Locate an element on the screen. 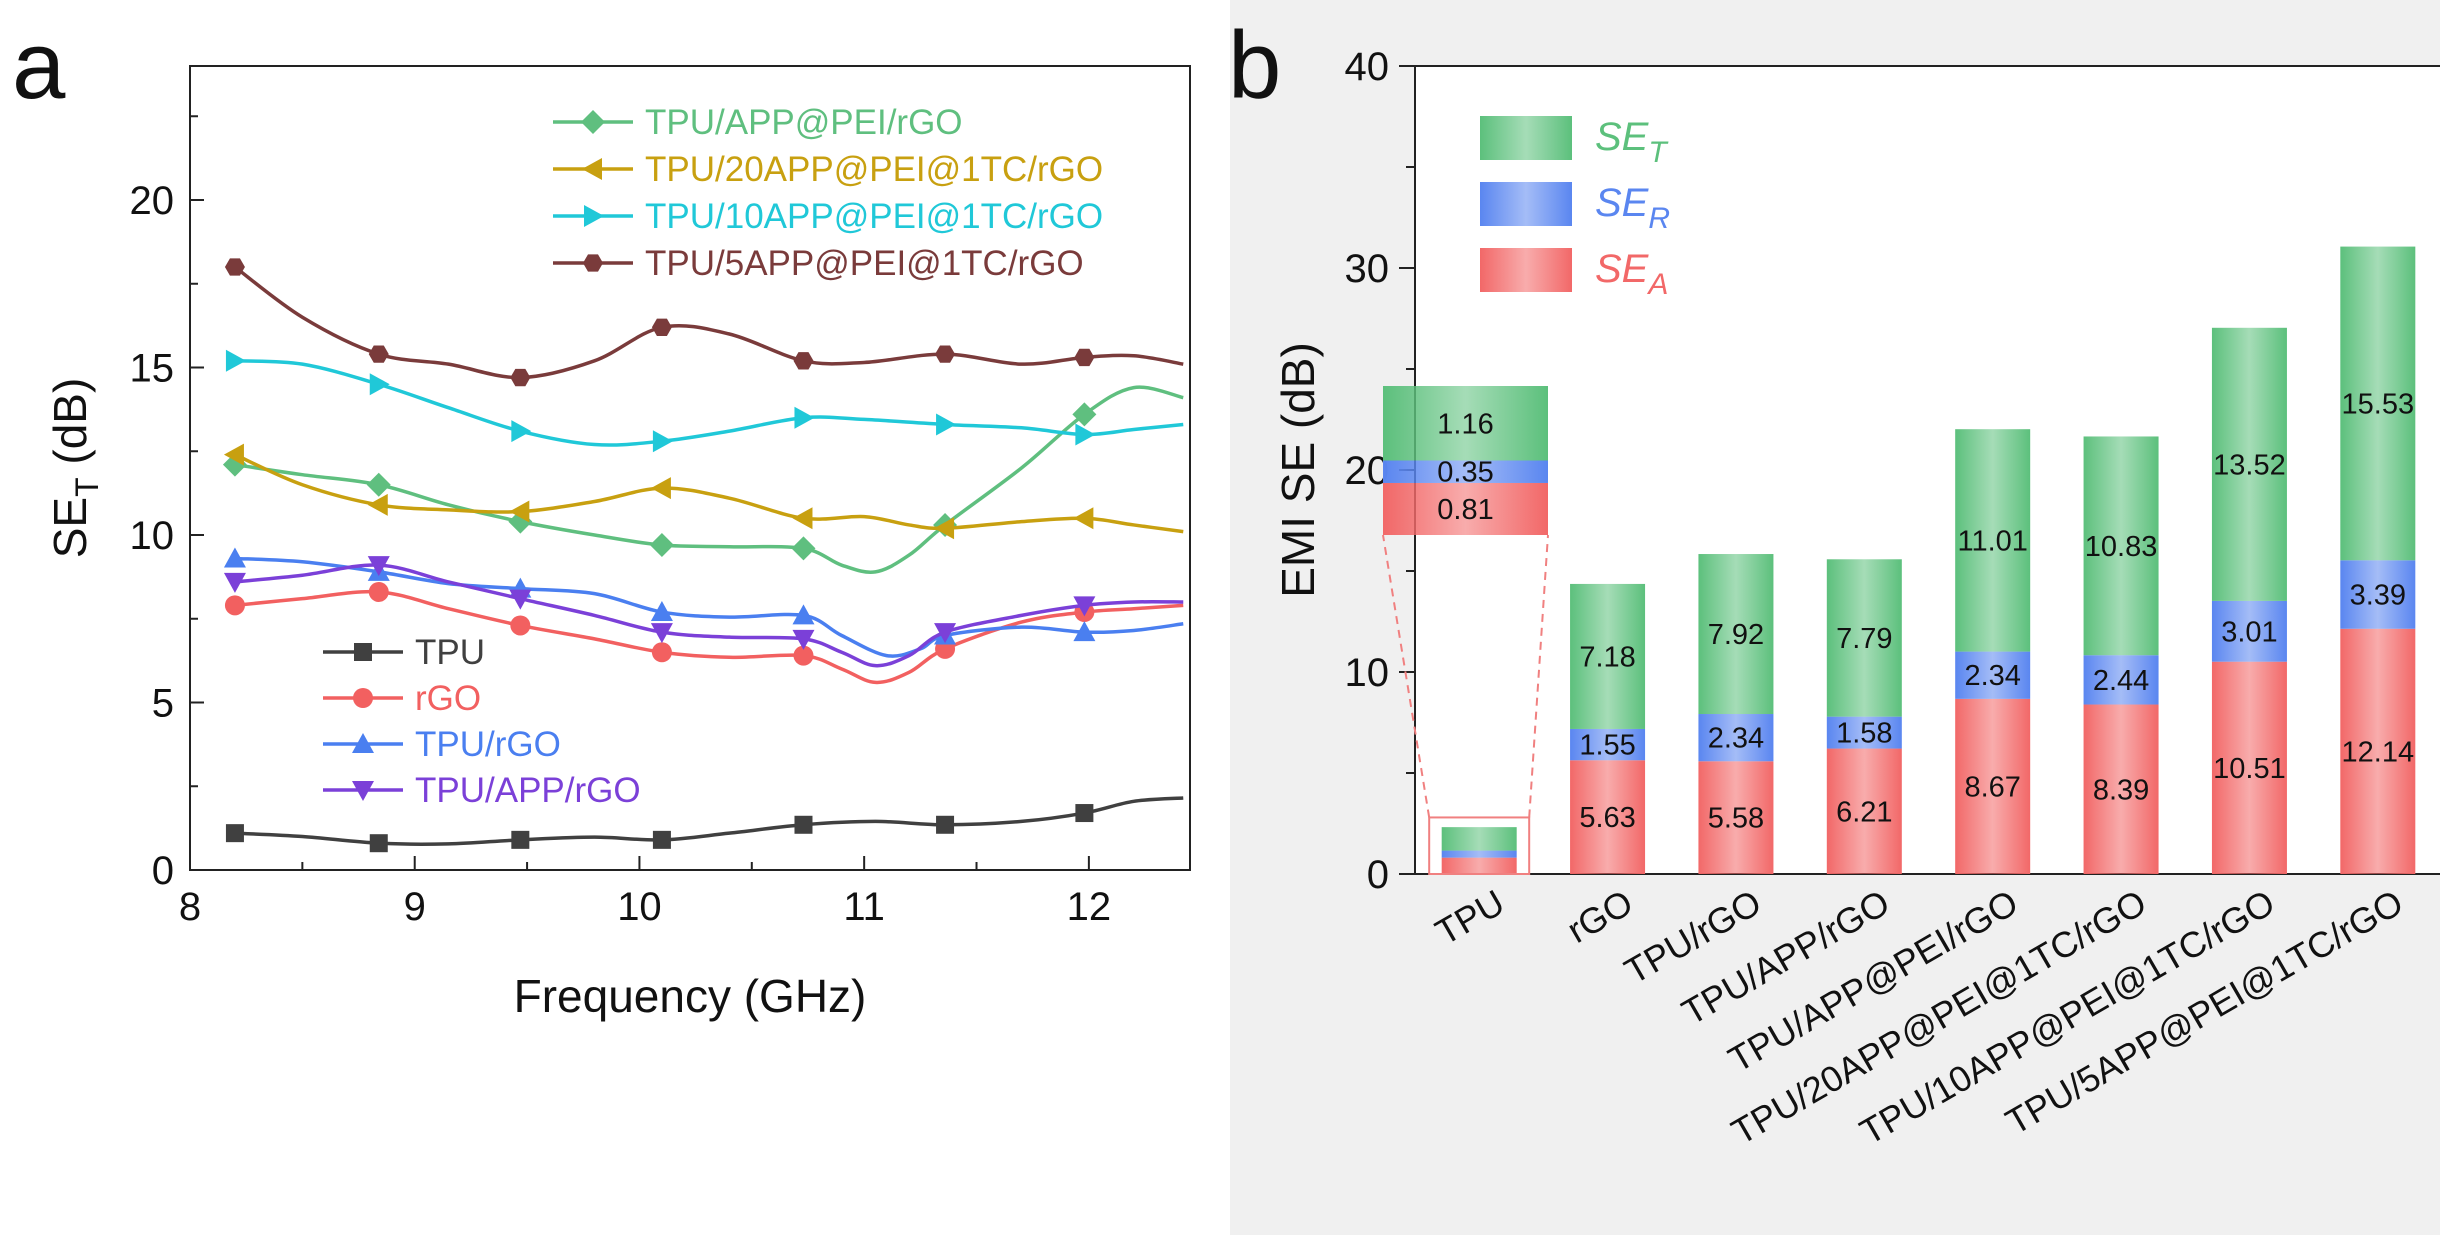 This screenshot has width=2440, height=1235. legend-label-lower-0: TPU is located at coordinates (450, 652).